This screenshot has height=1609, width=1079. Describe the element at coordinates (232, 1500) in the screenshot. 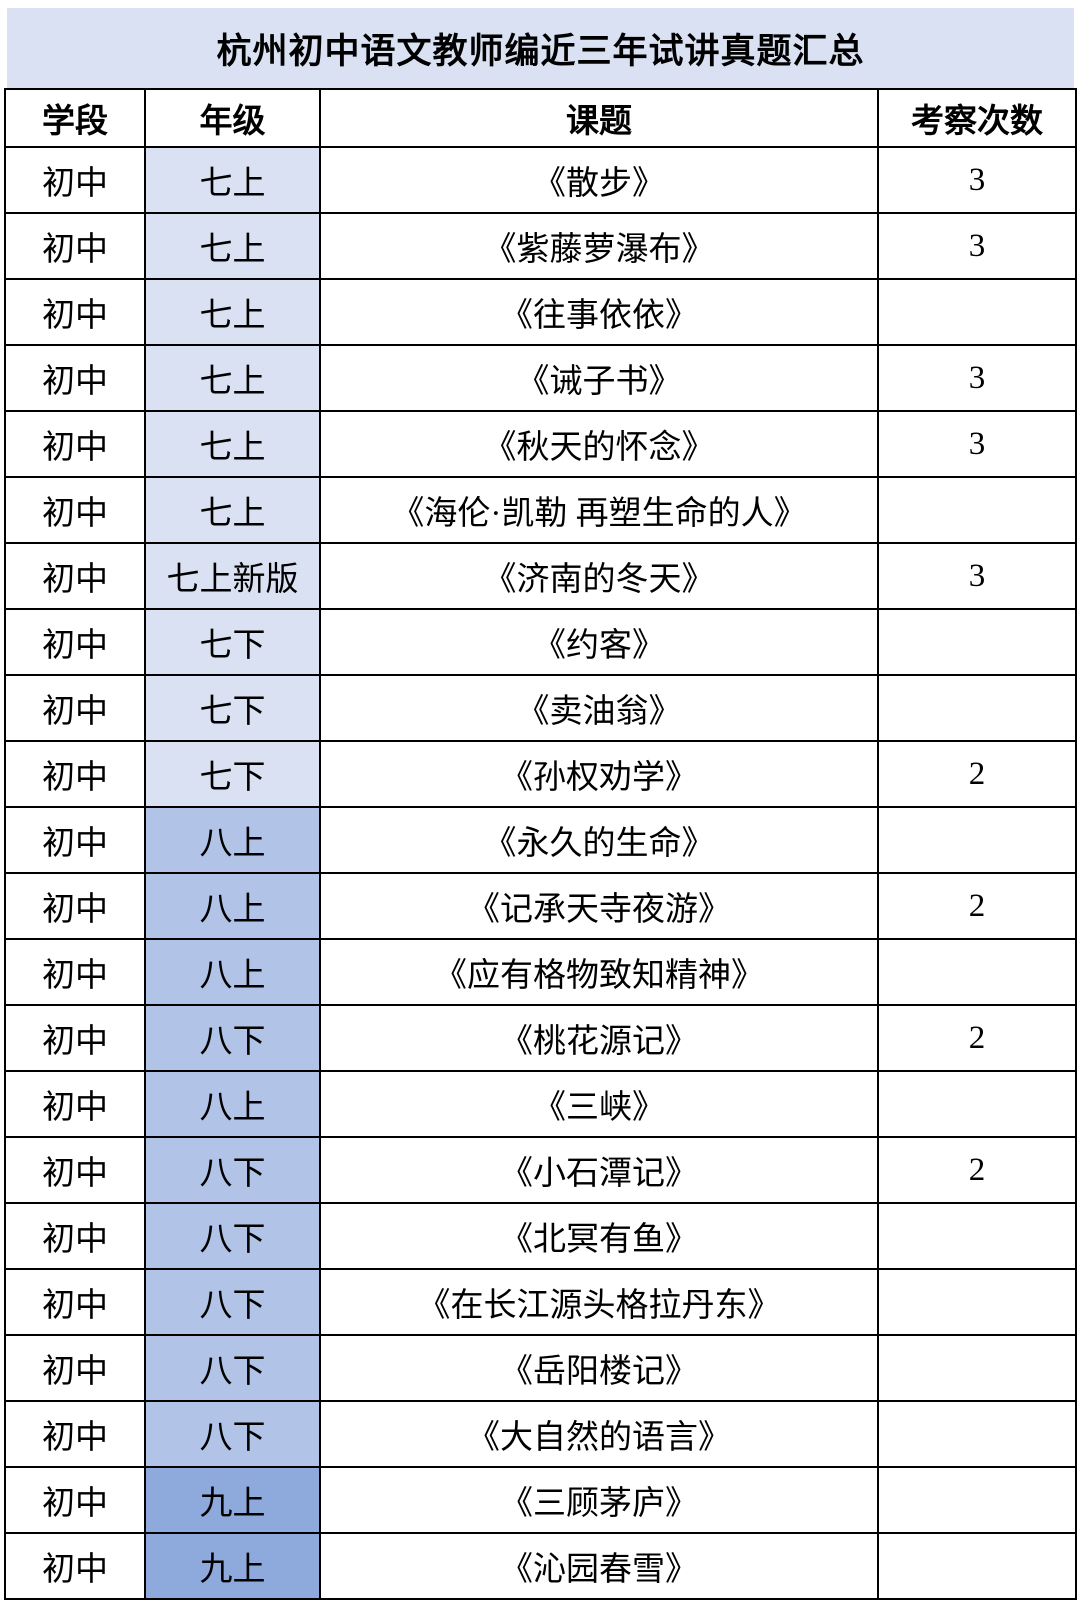

I see `grade-cell: 九上` at that location.